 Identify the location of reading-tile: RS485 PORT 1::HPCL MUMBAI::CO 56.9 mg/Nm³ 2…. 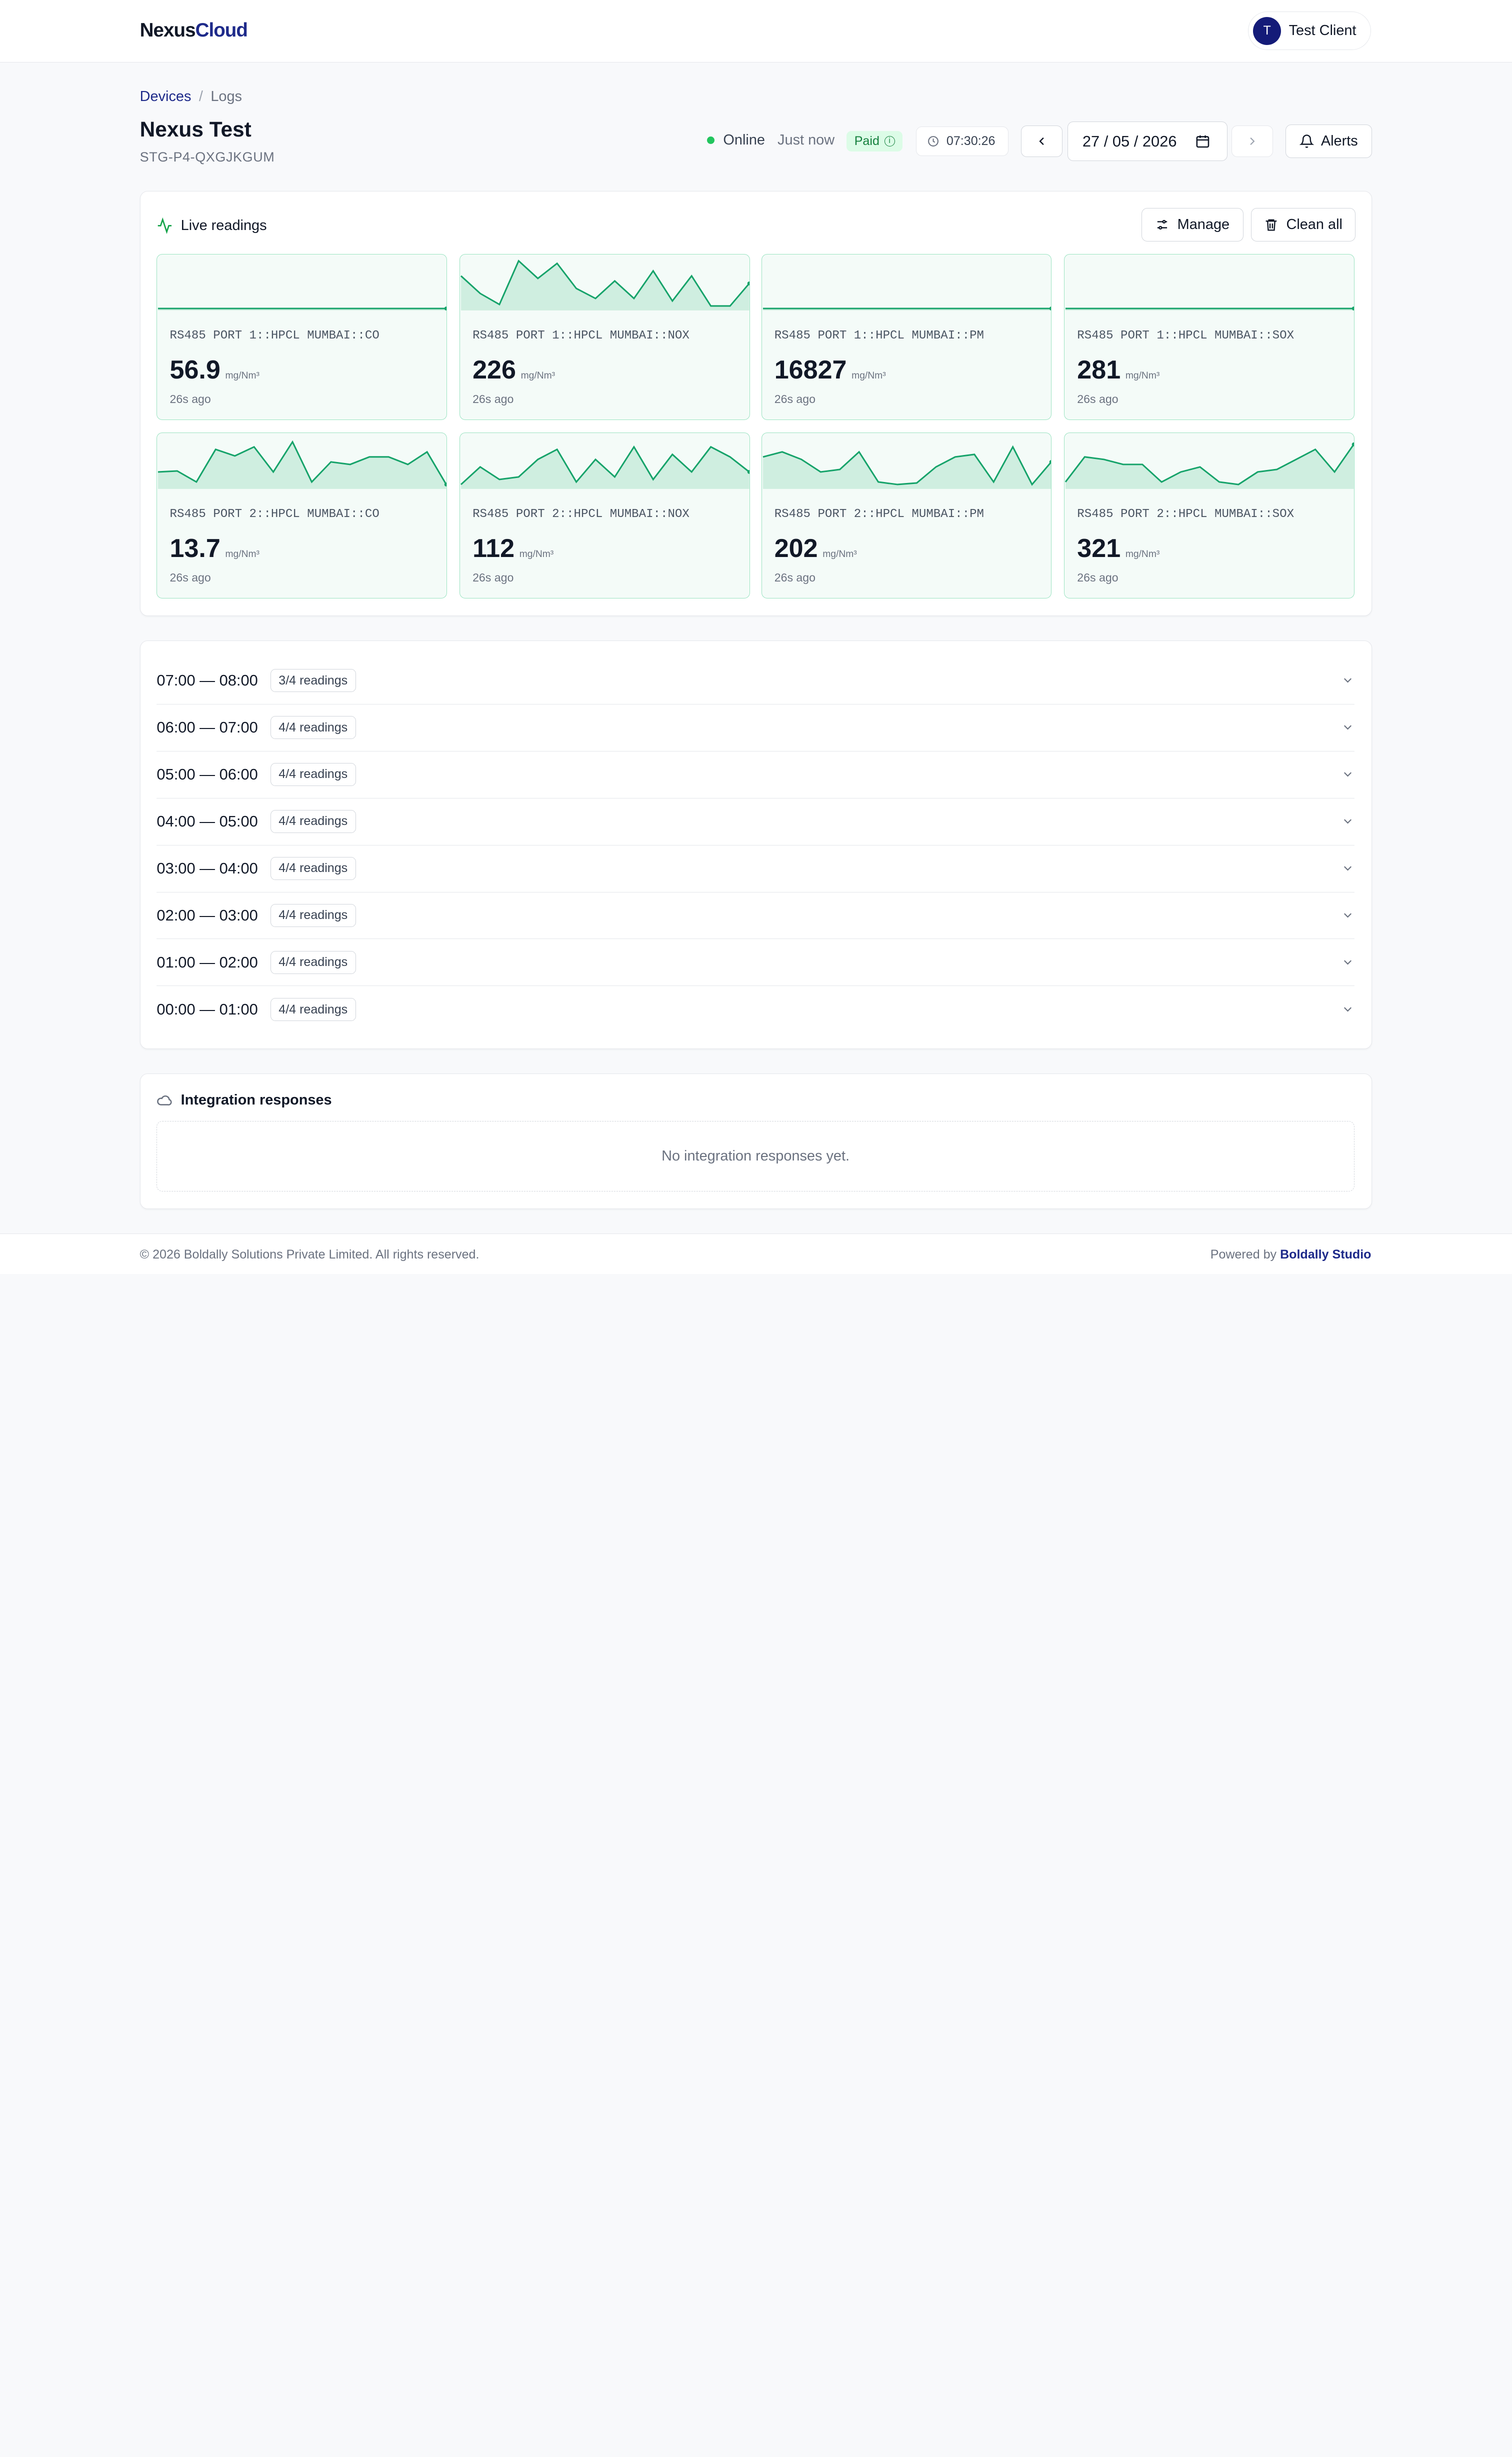
(301, 337).